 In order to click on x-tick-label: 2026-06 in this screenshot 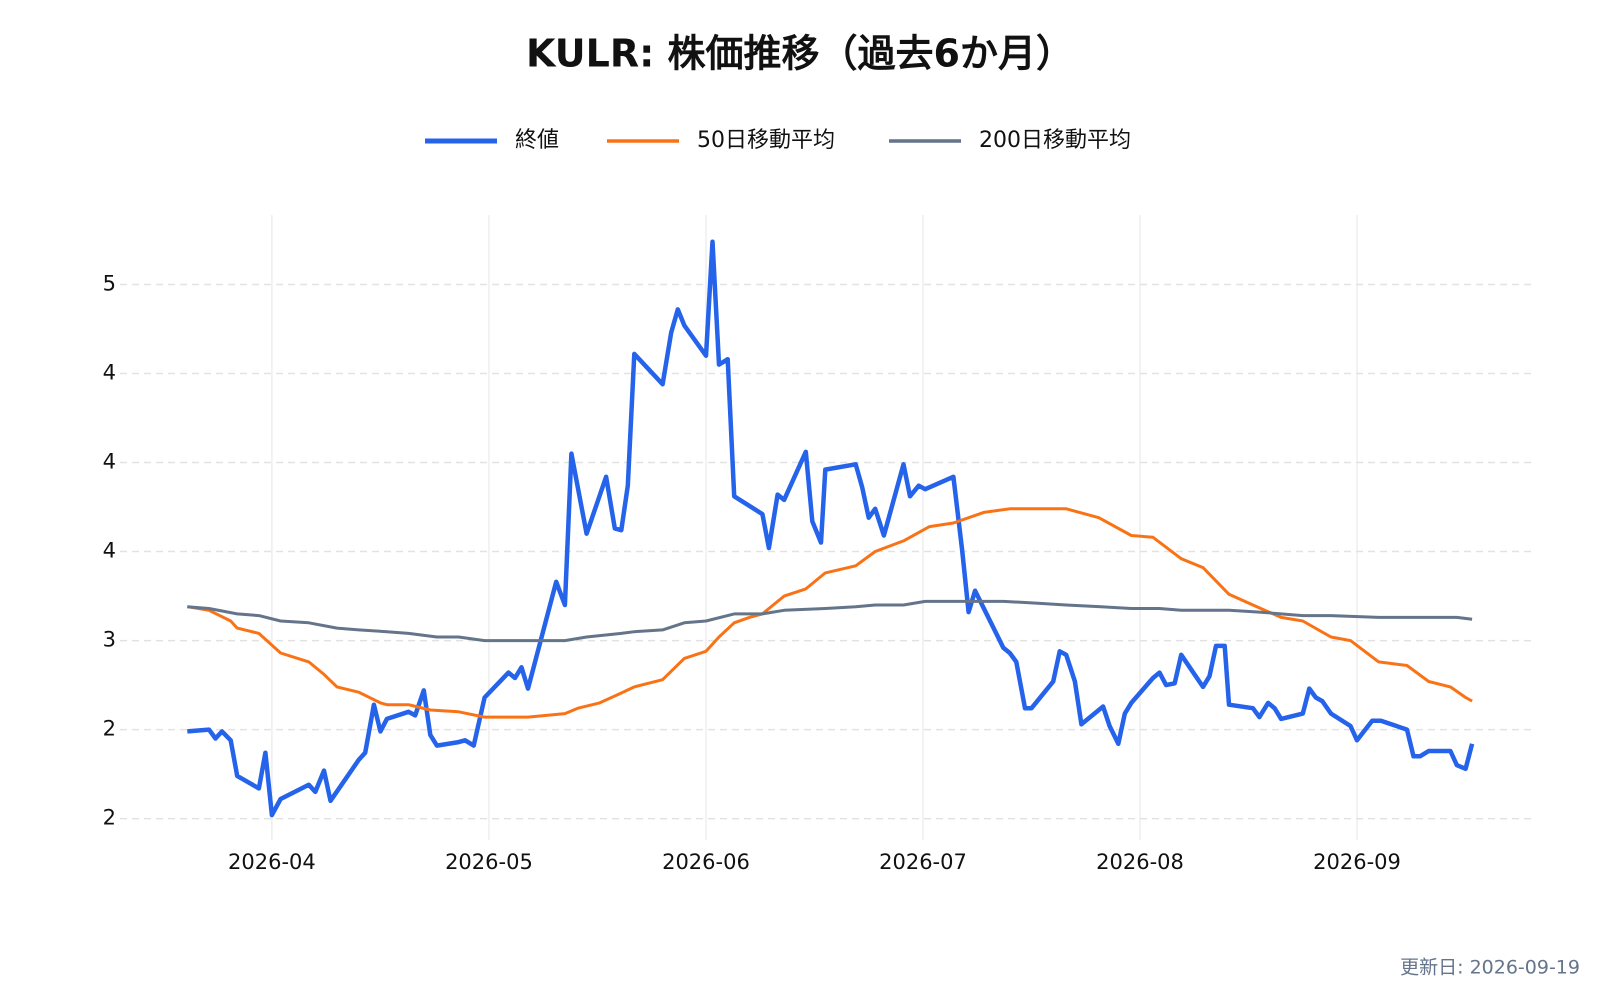, I will do `click(706, 862)`.